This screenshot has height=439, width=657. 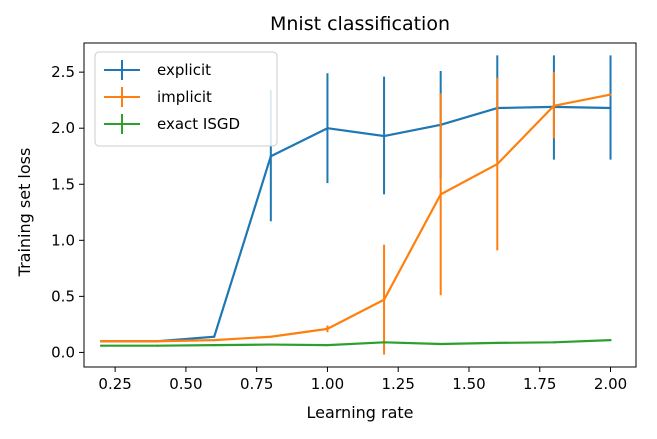 What do you see at coordinates (610, 384) in the screenshot?
I see `x-tick-label: 2.00` at bounding box center [610, 384].